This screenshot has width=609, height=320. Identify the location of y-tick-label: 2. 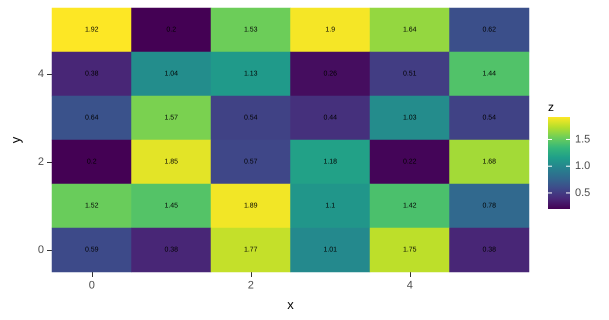
(41, 162).